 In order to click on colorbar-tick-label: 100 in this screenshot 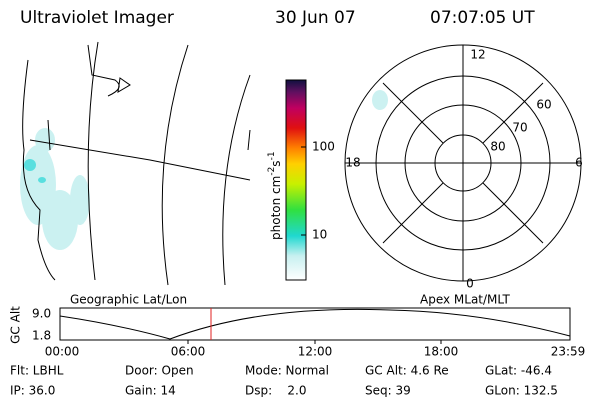, I will do `click(323, 147)`.